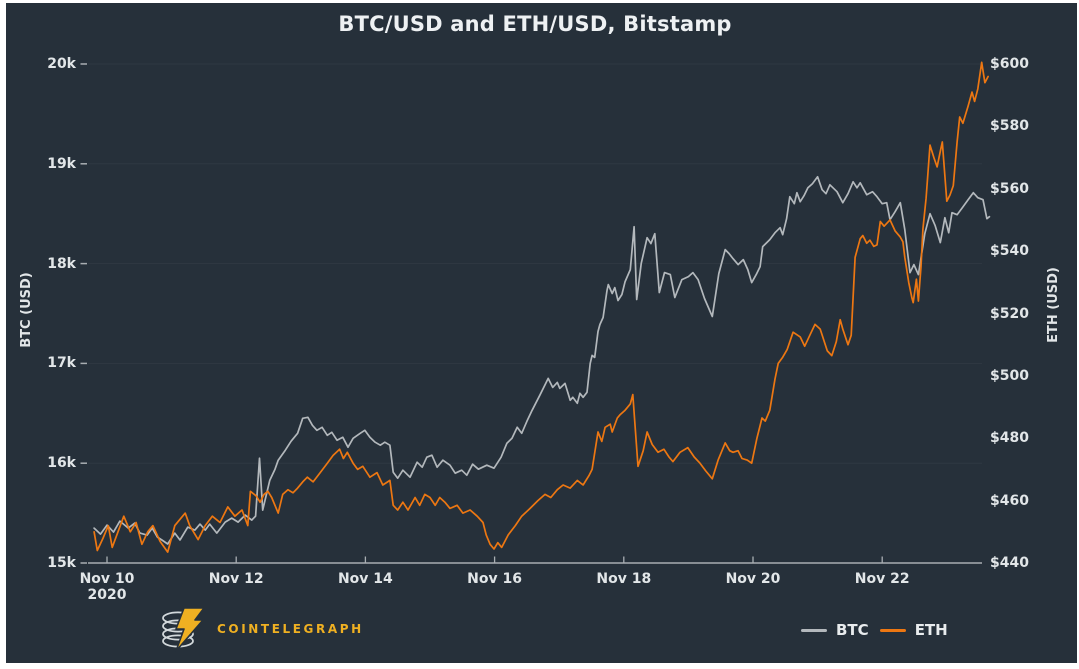  Describe the element at coordinates (814, 630) in the screenshot. I see `btc-legend-swatch` at that location.